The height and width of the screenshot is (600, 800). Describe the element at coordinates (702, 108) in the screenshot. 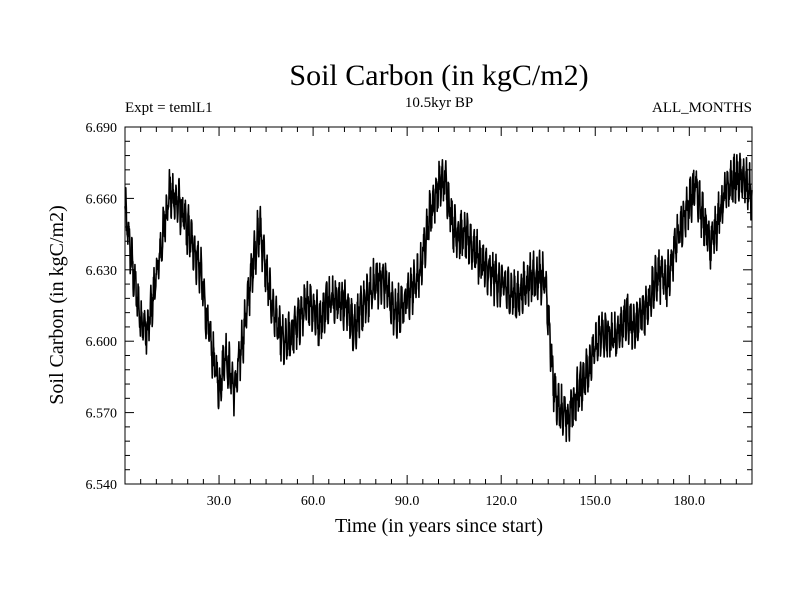

I see `subtitle-months: ALL_MONTHS` at that location.